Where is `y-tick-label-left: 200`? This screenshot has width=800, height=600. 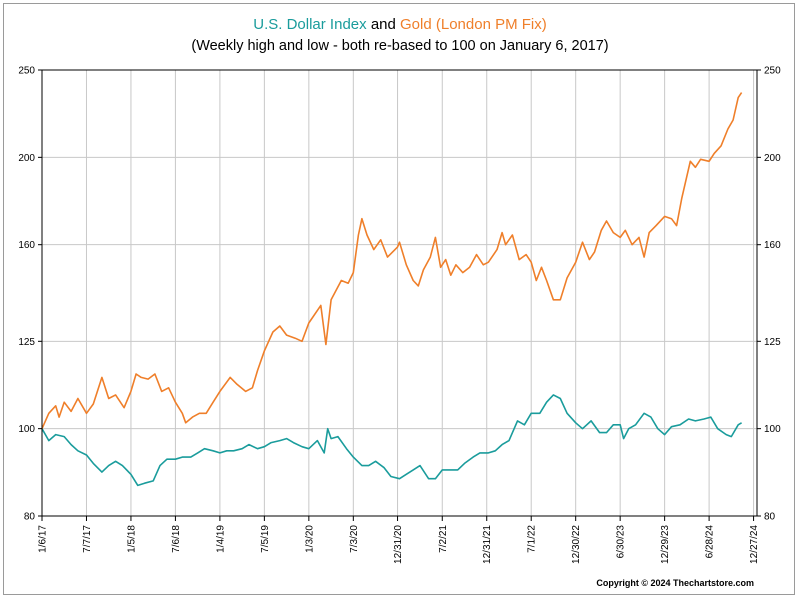
y-tick-label-left: 200 is located at coordinates (26, 158).